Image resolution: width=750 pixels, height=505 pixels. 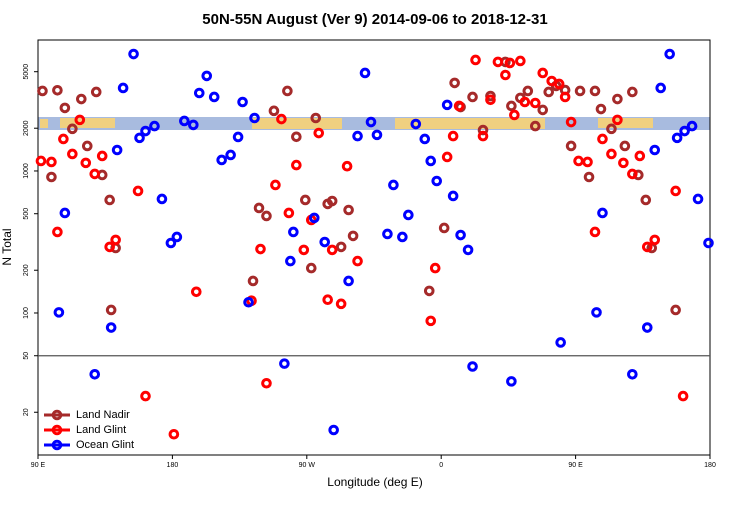 I want to click on legend-label: Ocean Glint, so click(x=105, y=445).